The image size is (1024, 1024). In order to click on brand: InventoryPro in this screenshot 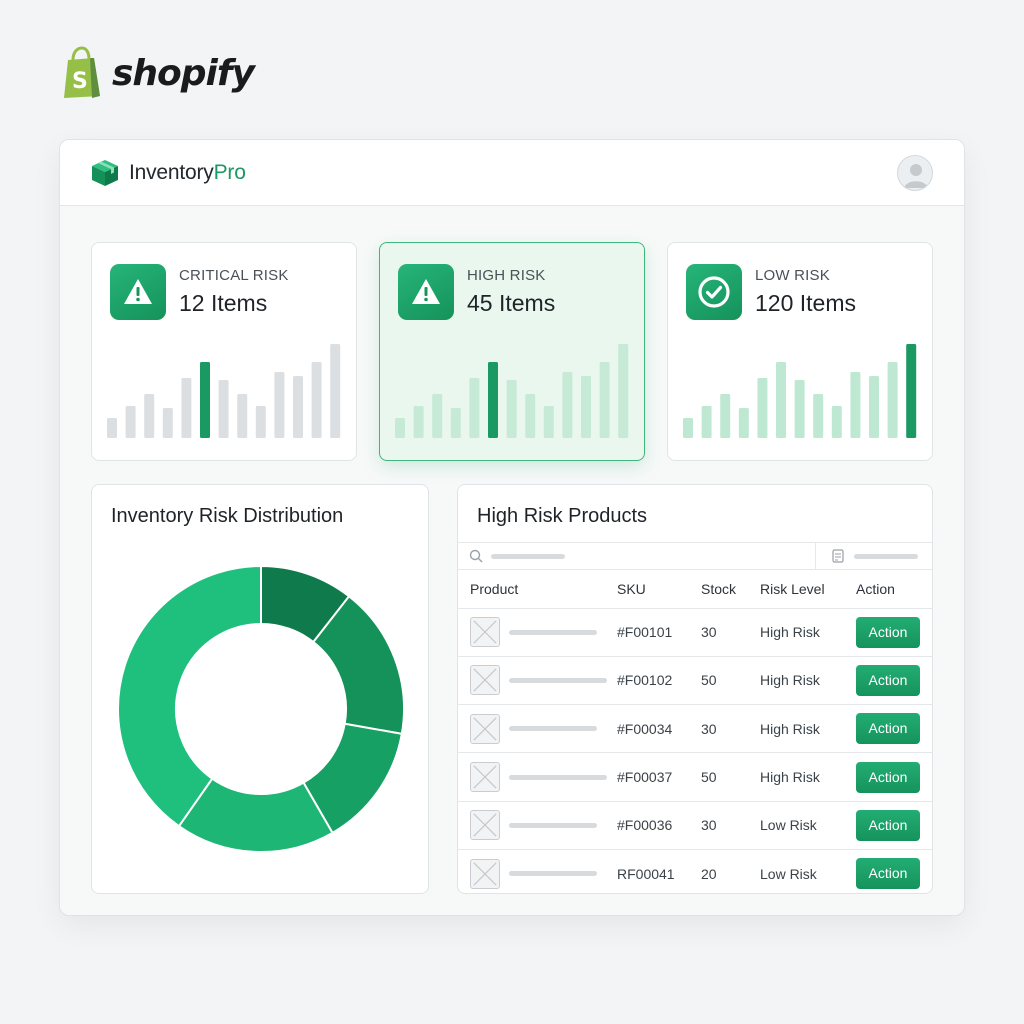, I will do `click(168, 173)`.